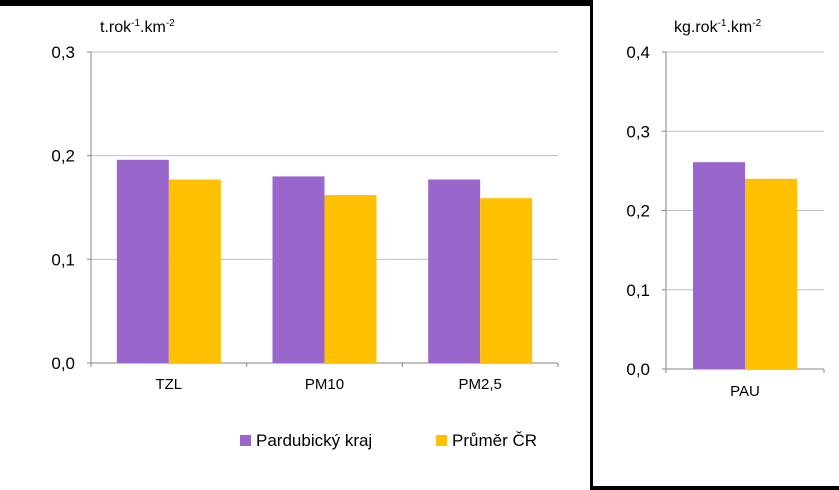 Image resolution: width=839 pixels, height=490 pixels. Describe the element at coordinates (295, 3) in the screenshot. I see `top-border-left` at that location.